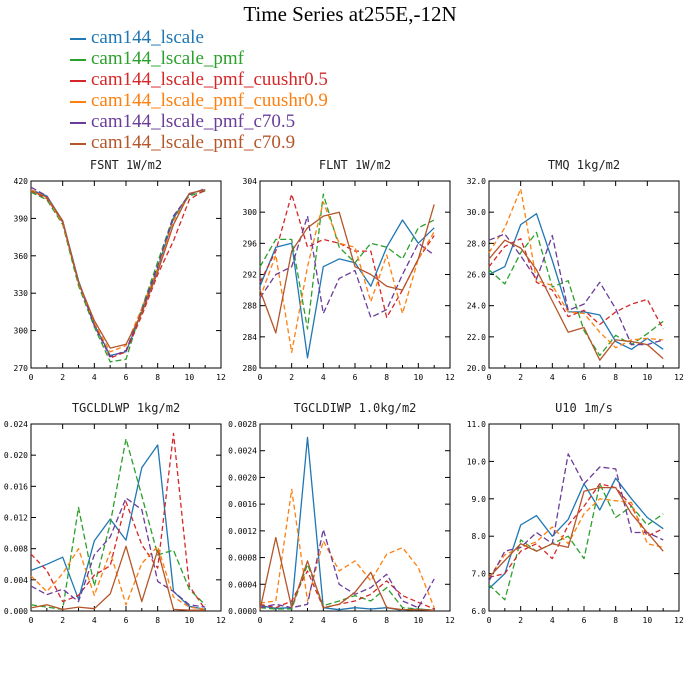  I want to click on y-tick-label: 11.0, so click(476, 424).